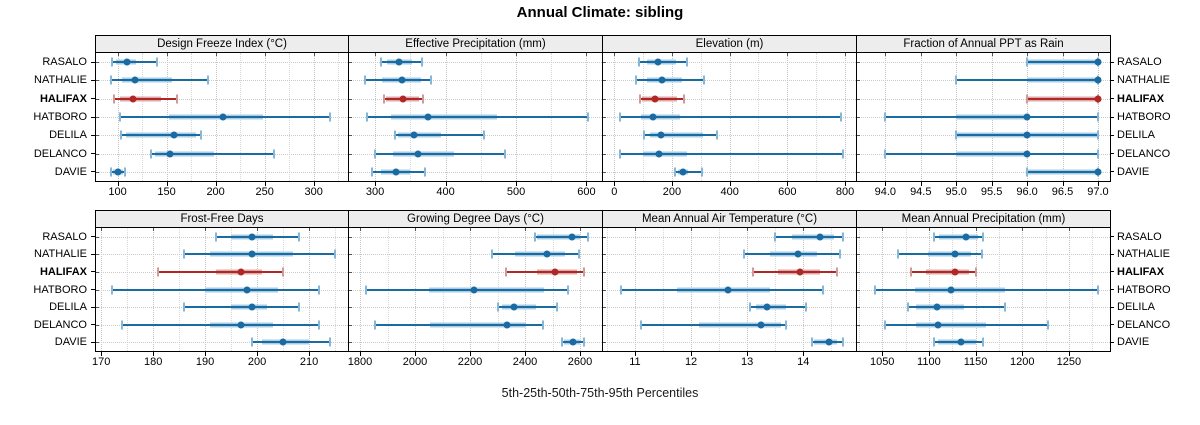  Describe the element at coordinates (991, 192) in the screenshot. I see `x-tick-label: 95.5` at that location.